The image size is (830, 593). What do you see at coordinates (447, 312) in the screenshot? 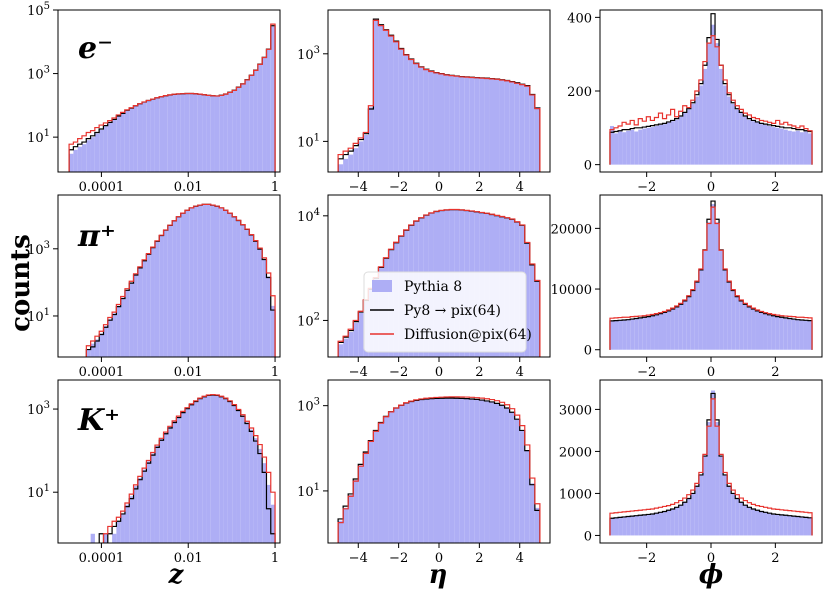
I see `legend: Pythia 8 Py8 → pix(64) Diffusion@pix(64)` at bounding box center [447, 312].